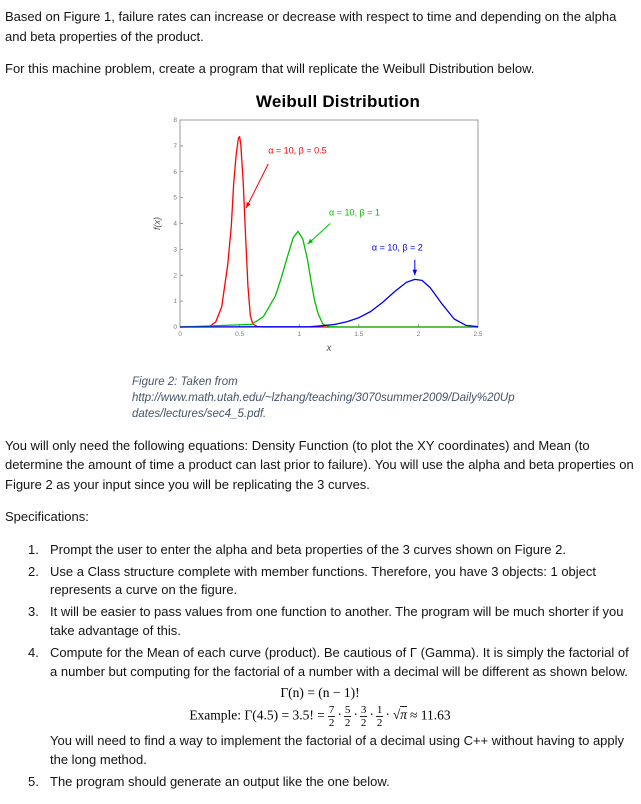 The height and width of the screenshot is (804, 641). I want to click on sqrt-pi: √π, so click(400, 714).